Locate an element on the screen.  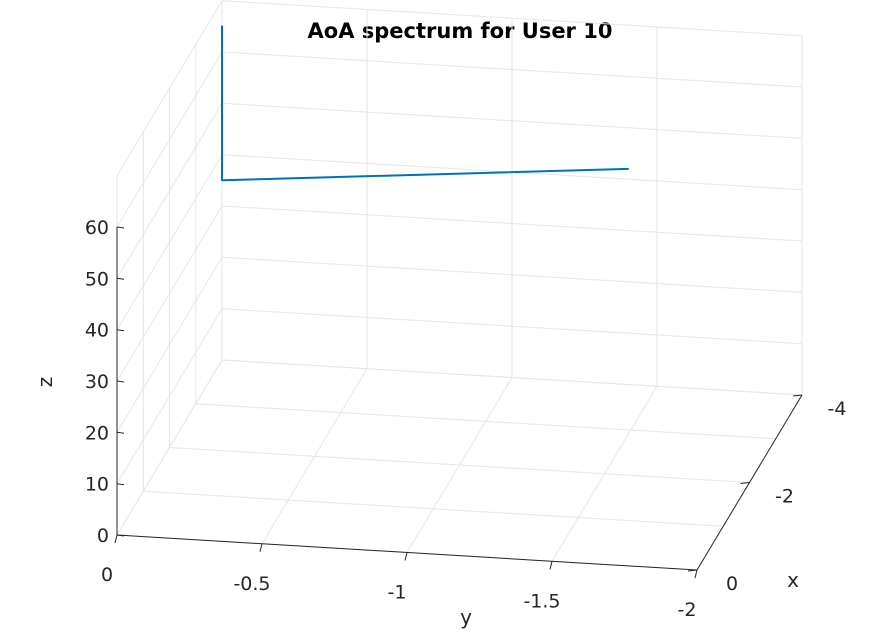
y-tick-label: -0.5 is located at coordinates (251, 584).